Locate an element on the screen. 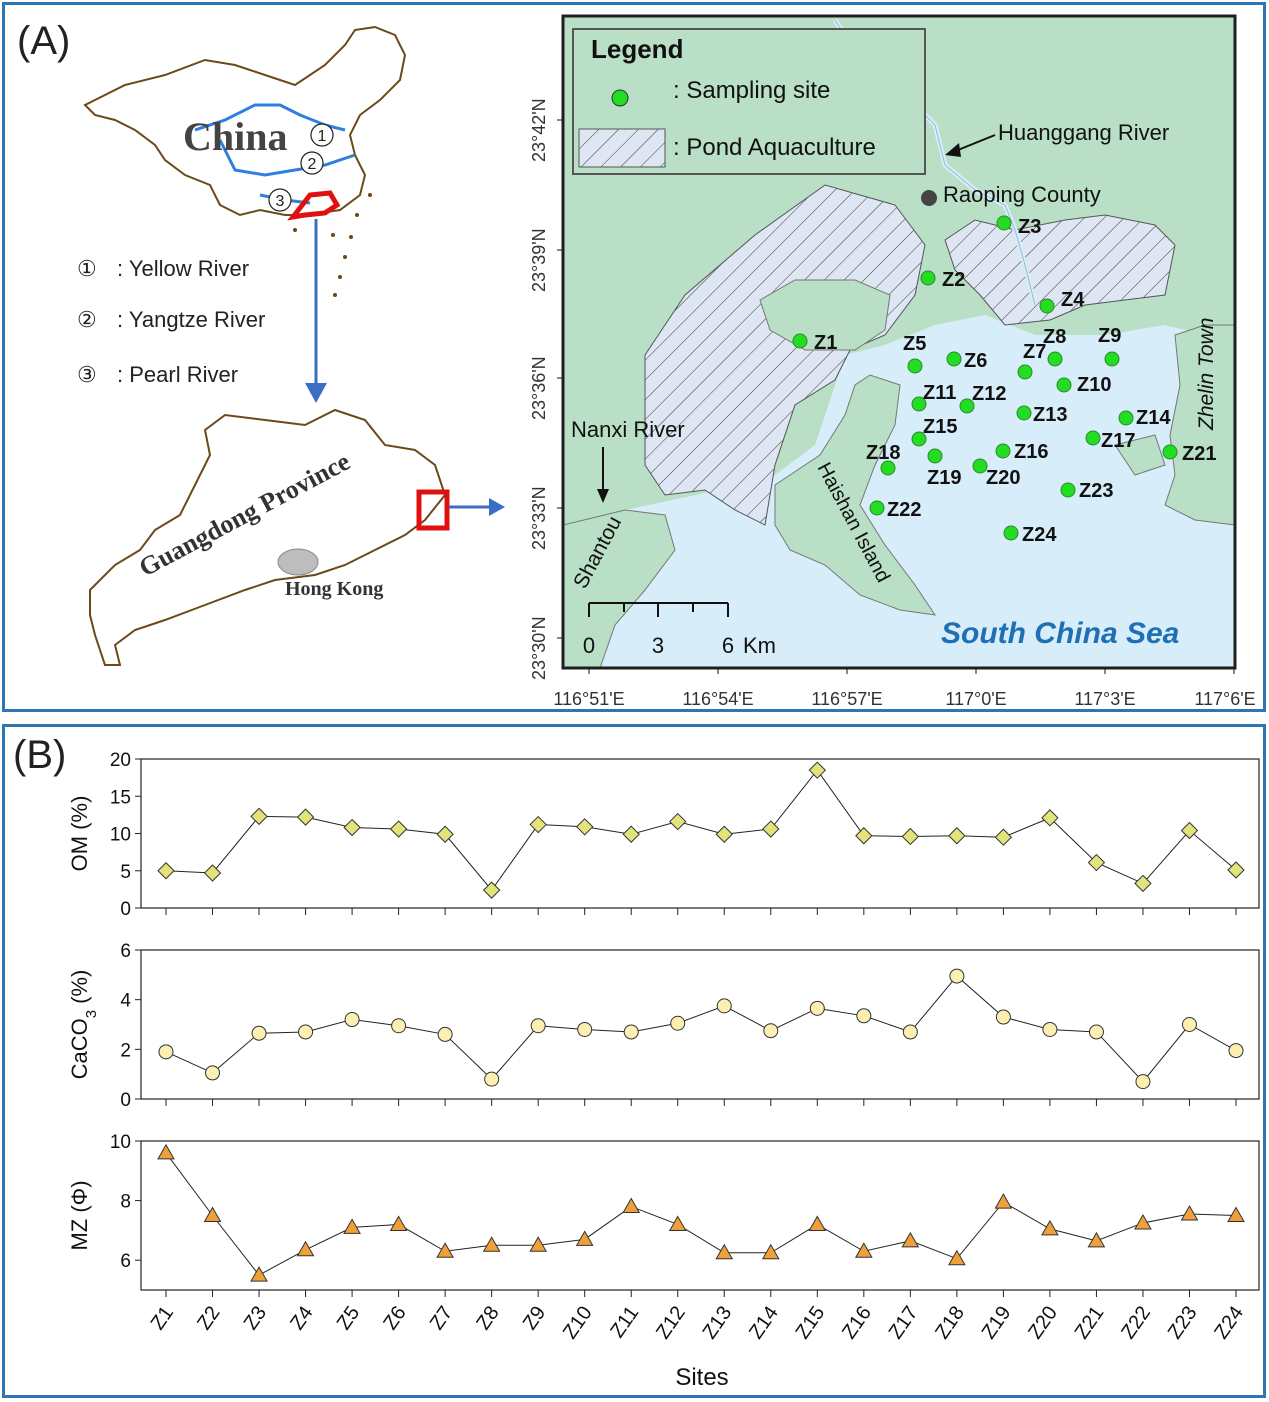 This screenshot has height=1402, width=1269. site-marker-z16 is located at coordinates (1003, 451).